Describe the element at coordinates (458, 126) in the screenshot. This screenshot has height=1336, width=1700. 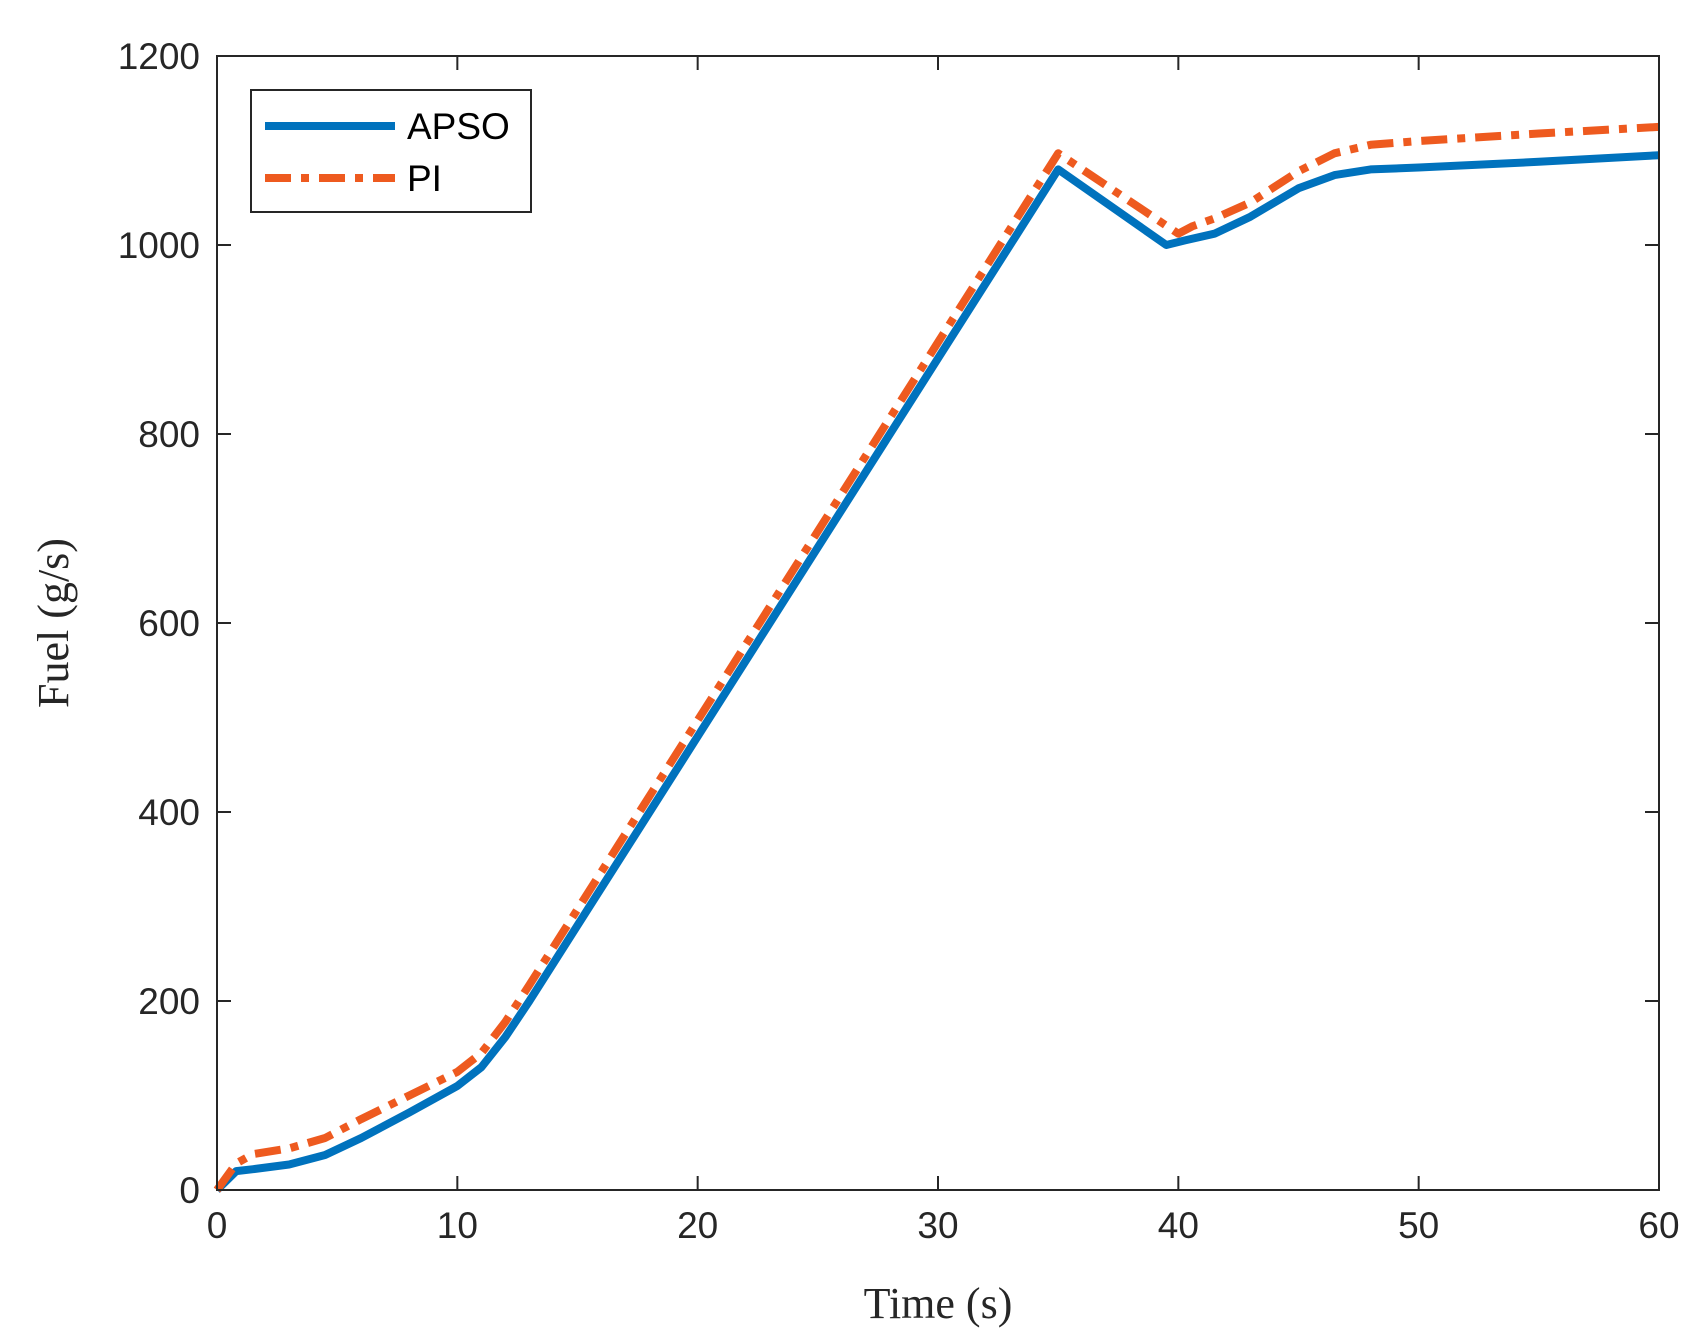
I see `legend-label-apso: APSO` at that location.